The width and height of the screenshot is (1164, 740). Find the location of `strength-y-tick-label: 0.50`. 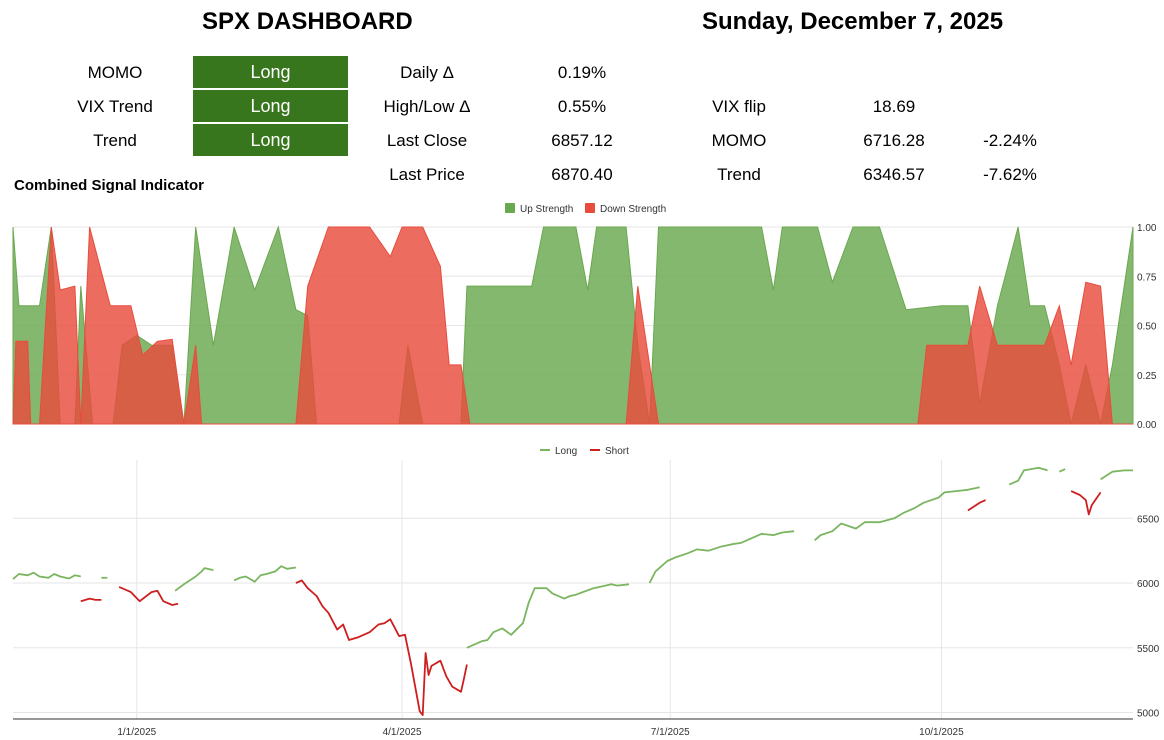

strength-y-tick-label: 0.50 is located at coordinates (1147, 327).